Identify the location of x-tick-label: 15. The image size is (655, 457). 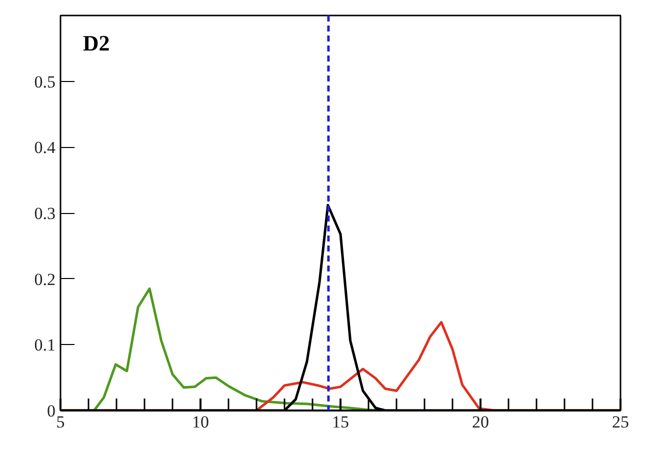
(340, 422).